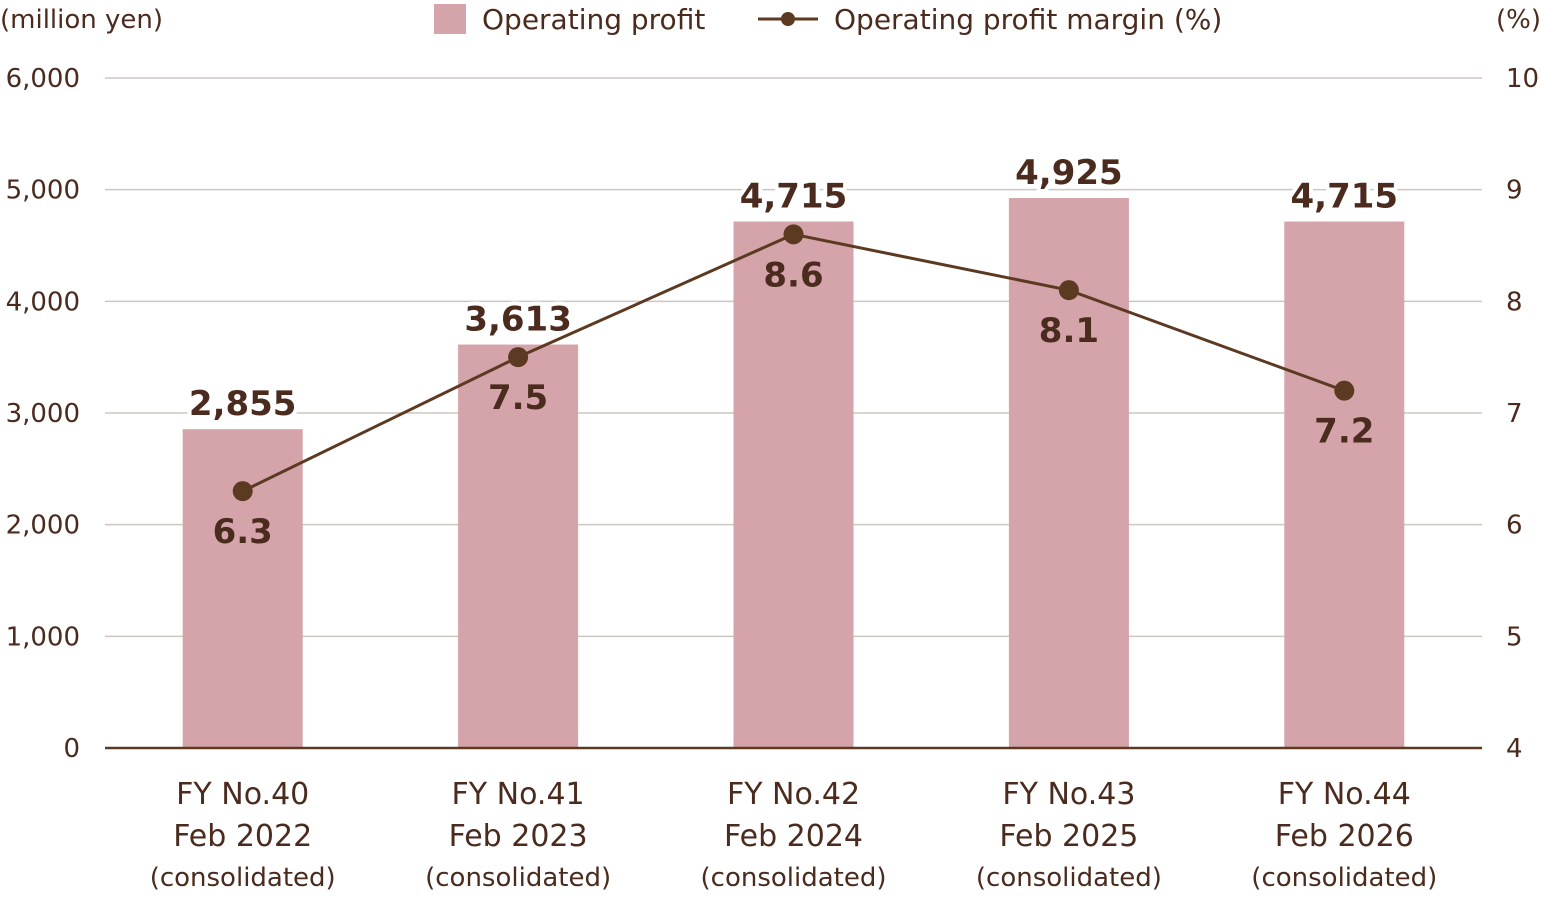 The image size is (1541, 901). Describe the element at coordinates (518, 836) in the screenshot. I see `category-period-label: Feb 2023` at that location.